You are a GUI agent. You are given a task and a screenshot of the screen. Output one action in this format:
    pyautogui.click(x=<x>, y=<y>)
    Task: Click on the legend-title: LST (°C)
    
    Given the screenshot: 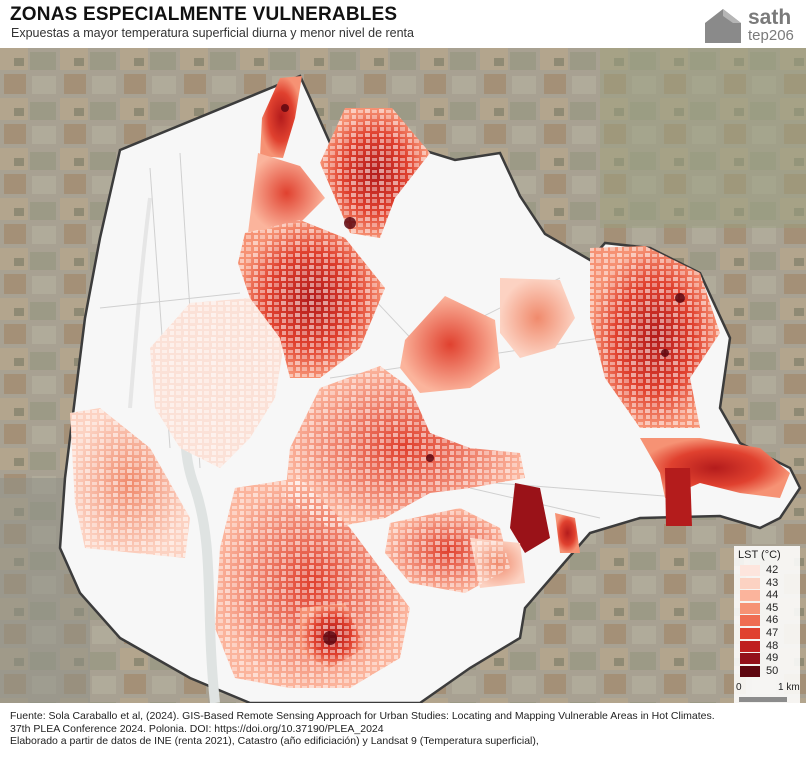 What is the action you would take?
    pyautogui.click(x=759, y=555)
    